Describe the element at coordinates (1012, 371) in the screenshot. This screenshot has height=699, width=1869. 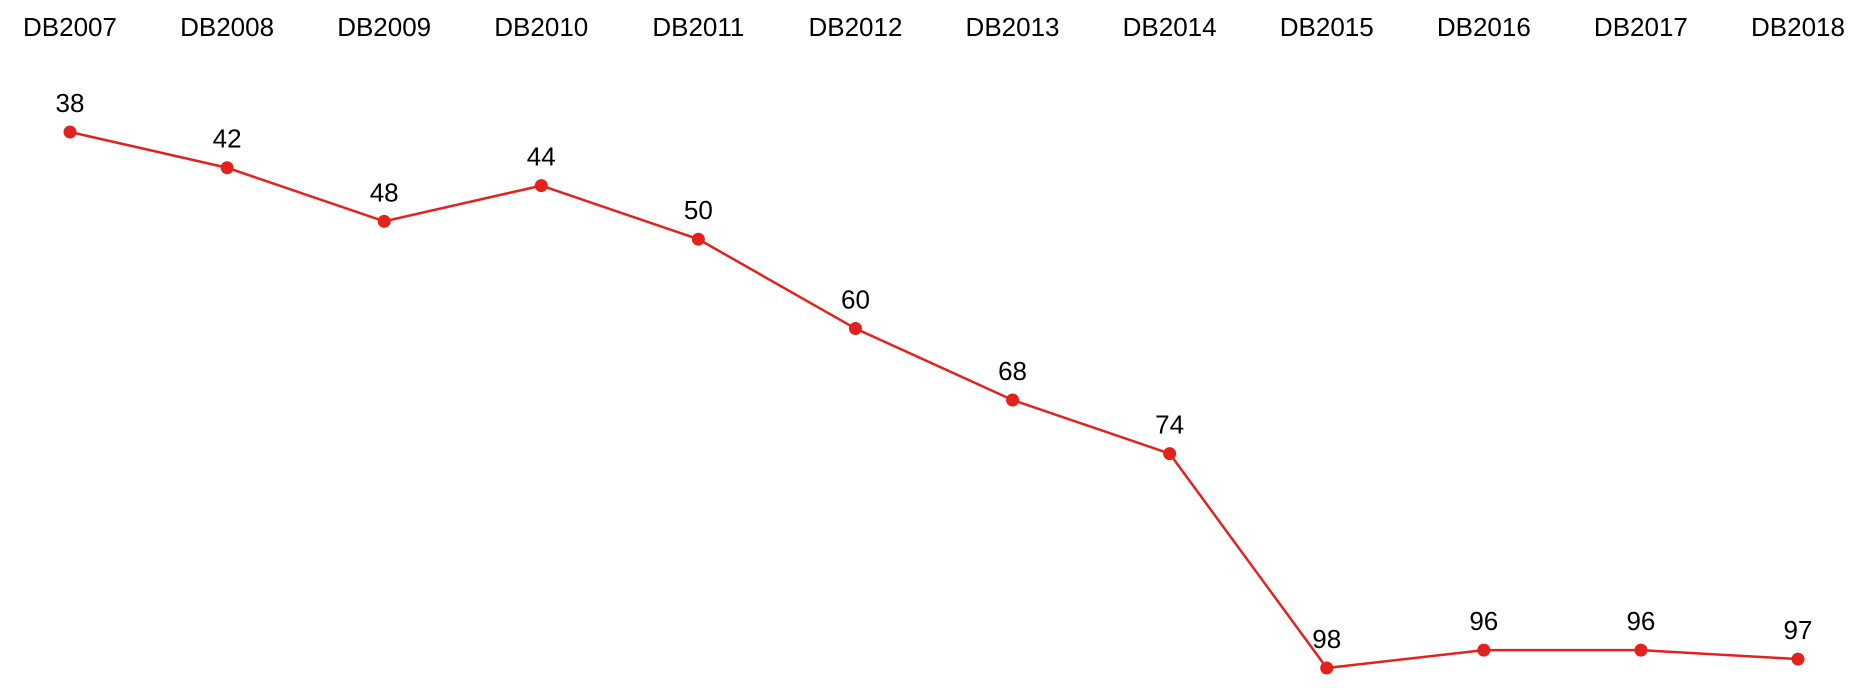
I see `data-label: 68` at that location.